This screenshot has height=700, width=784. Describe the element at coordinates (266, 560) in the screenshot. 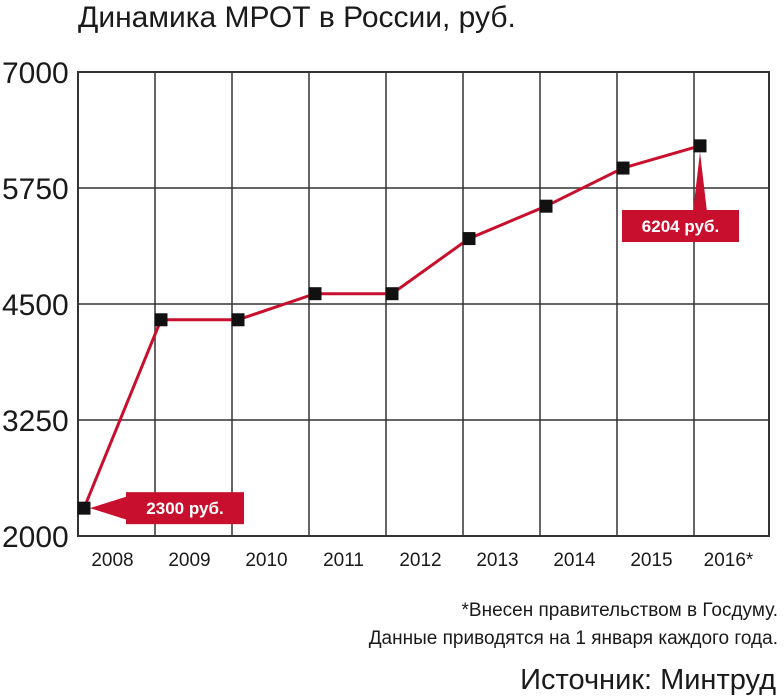

I see `x-tick-label: 2010` at that location.